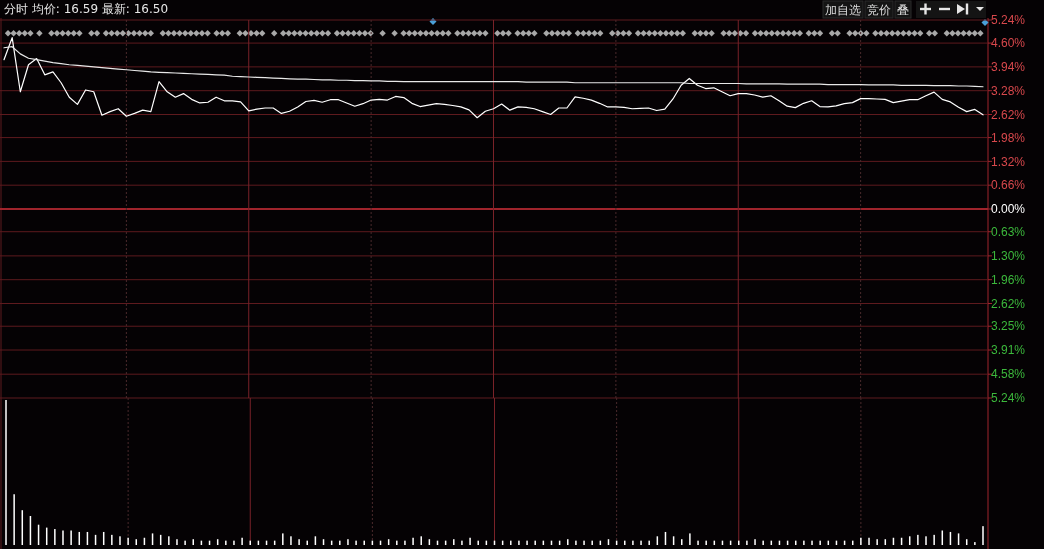 This screenshot has width=1044, height=549. I want to click on y-tick-label: 3.94%, so click(1008, 67).